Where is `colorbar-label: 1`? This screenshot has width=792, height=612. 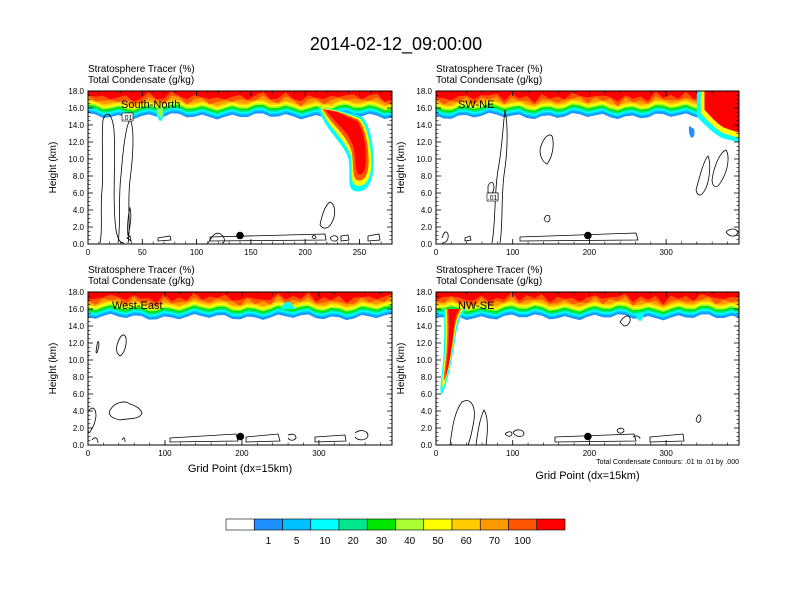 colorbar-label: 1 is located at coordinates (269, 541).